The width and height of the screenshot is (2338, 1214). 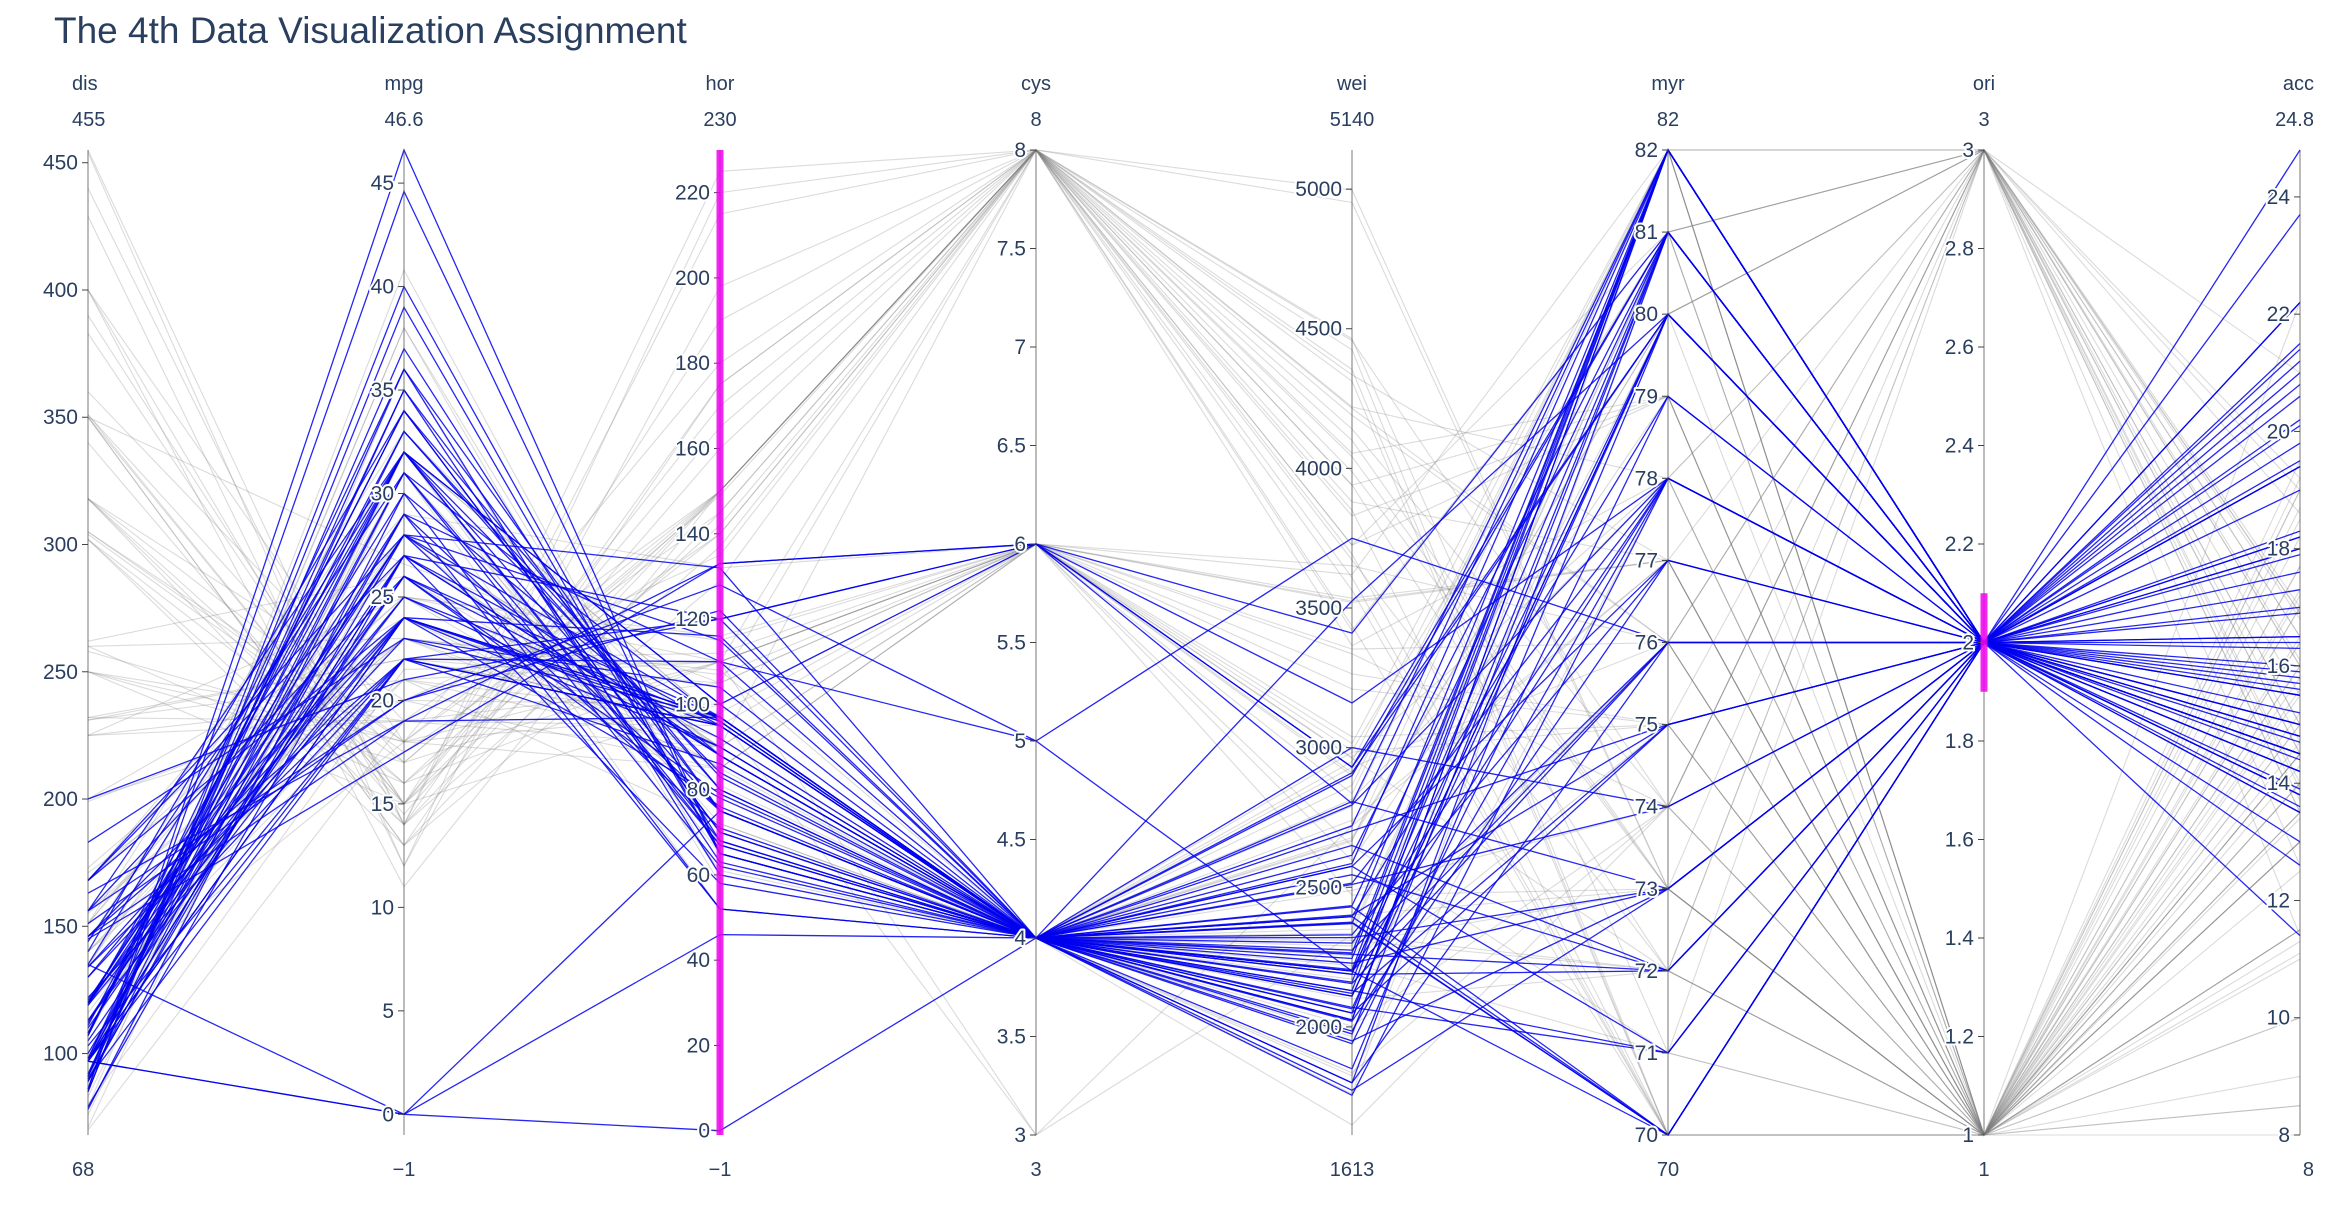 I want to click on axis-cys: cys 8 33 3.5 4 4.5 5 5.5 6 6.5 7 7.5 8, so click(x=1023, y=627).